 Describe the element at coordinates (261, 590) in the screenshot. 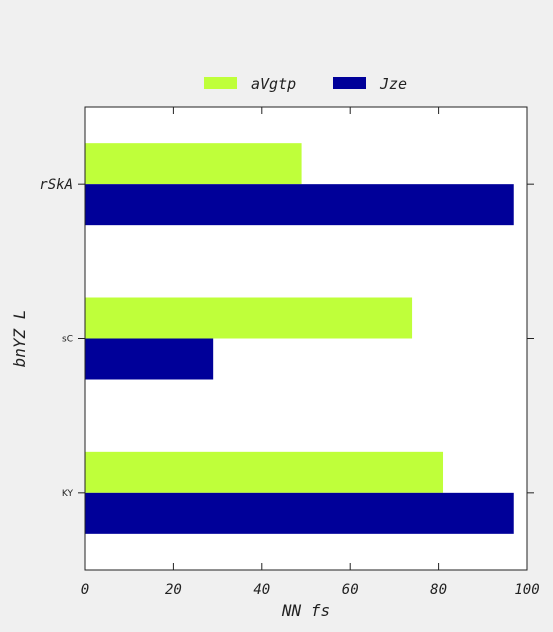

I see `x-tick-label: 40` at that location.